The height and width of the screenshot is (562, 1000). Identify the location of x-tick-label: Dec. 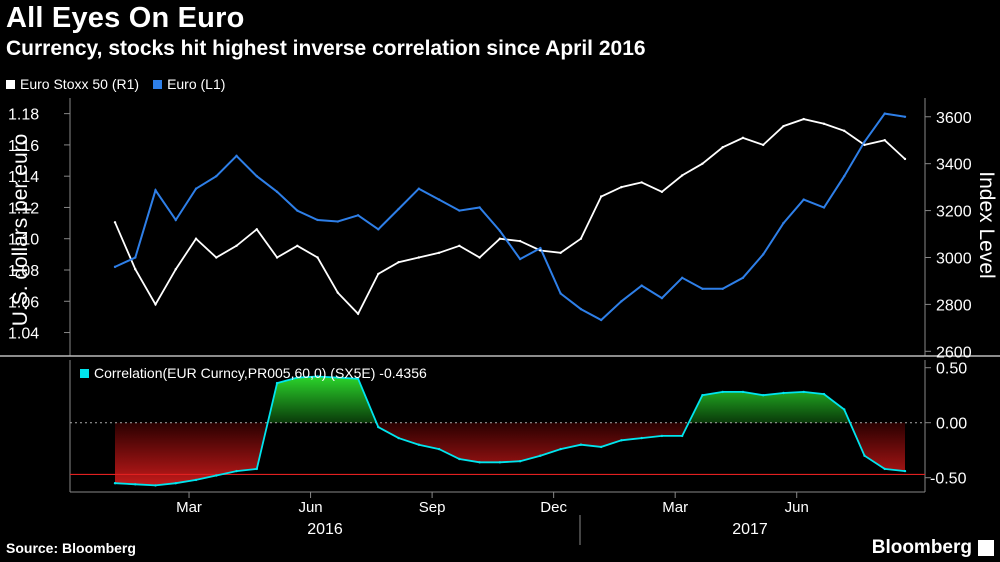
(553, 507).